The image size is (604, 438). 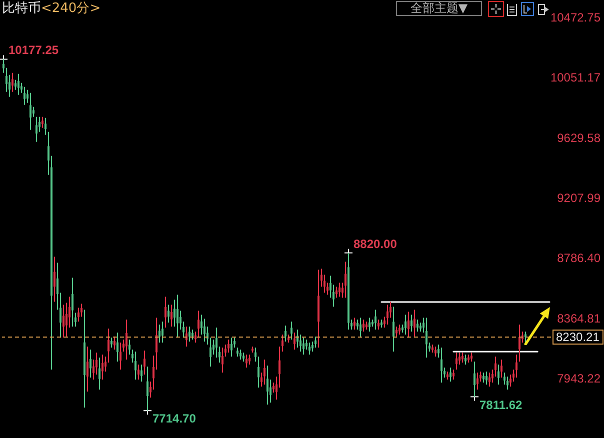 I want to click on ref-line-label: 8230.21, so click(x=578, y=337).